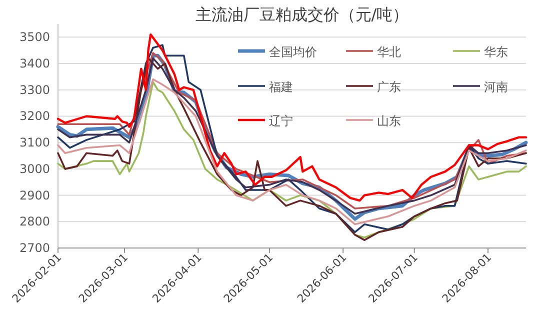 Image resolution: width=550 pixels, height=325 pixels. I want to click on legend-label: 河南, so click(496, 87).